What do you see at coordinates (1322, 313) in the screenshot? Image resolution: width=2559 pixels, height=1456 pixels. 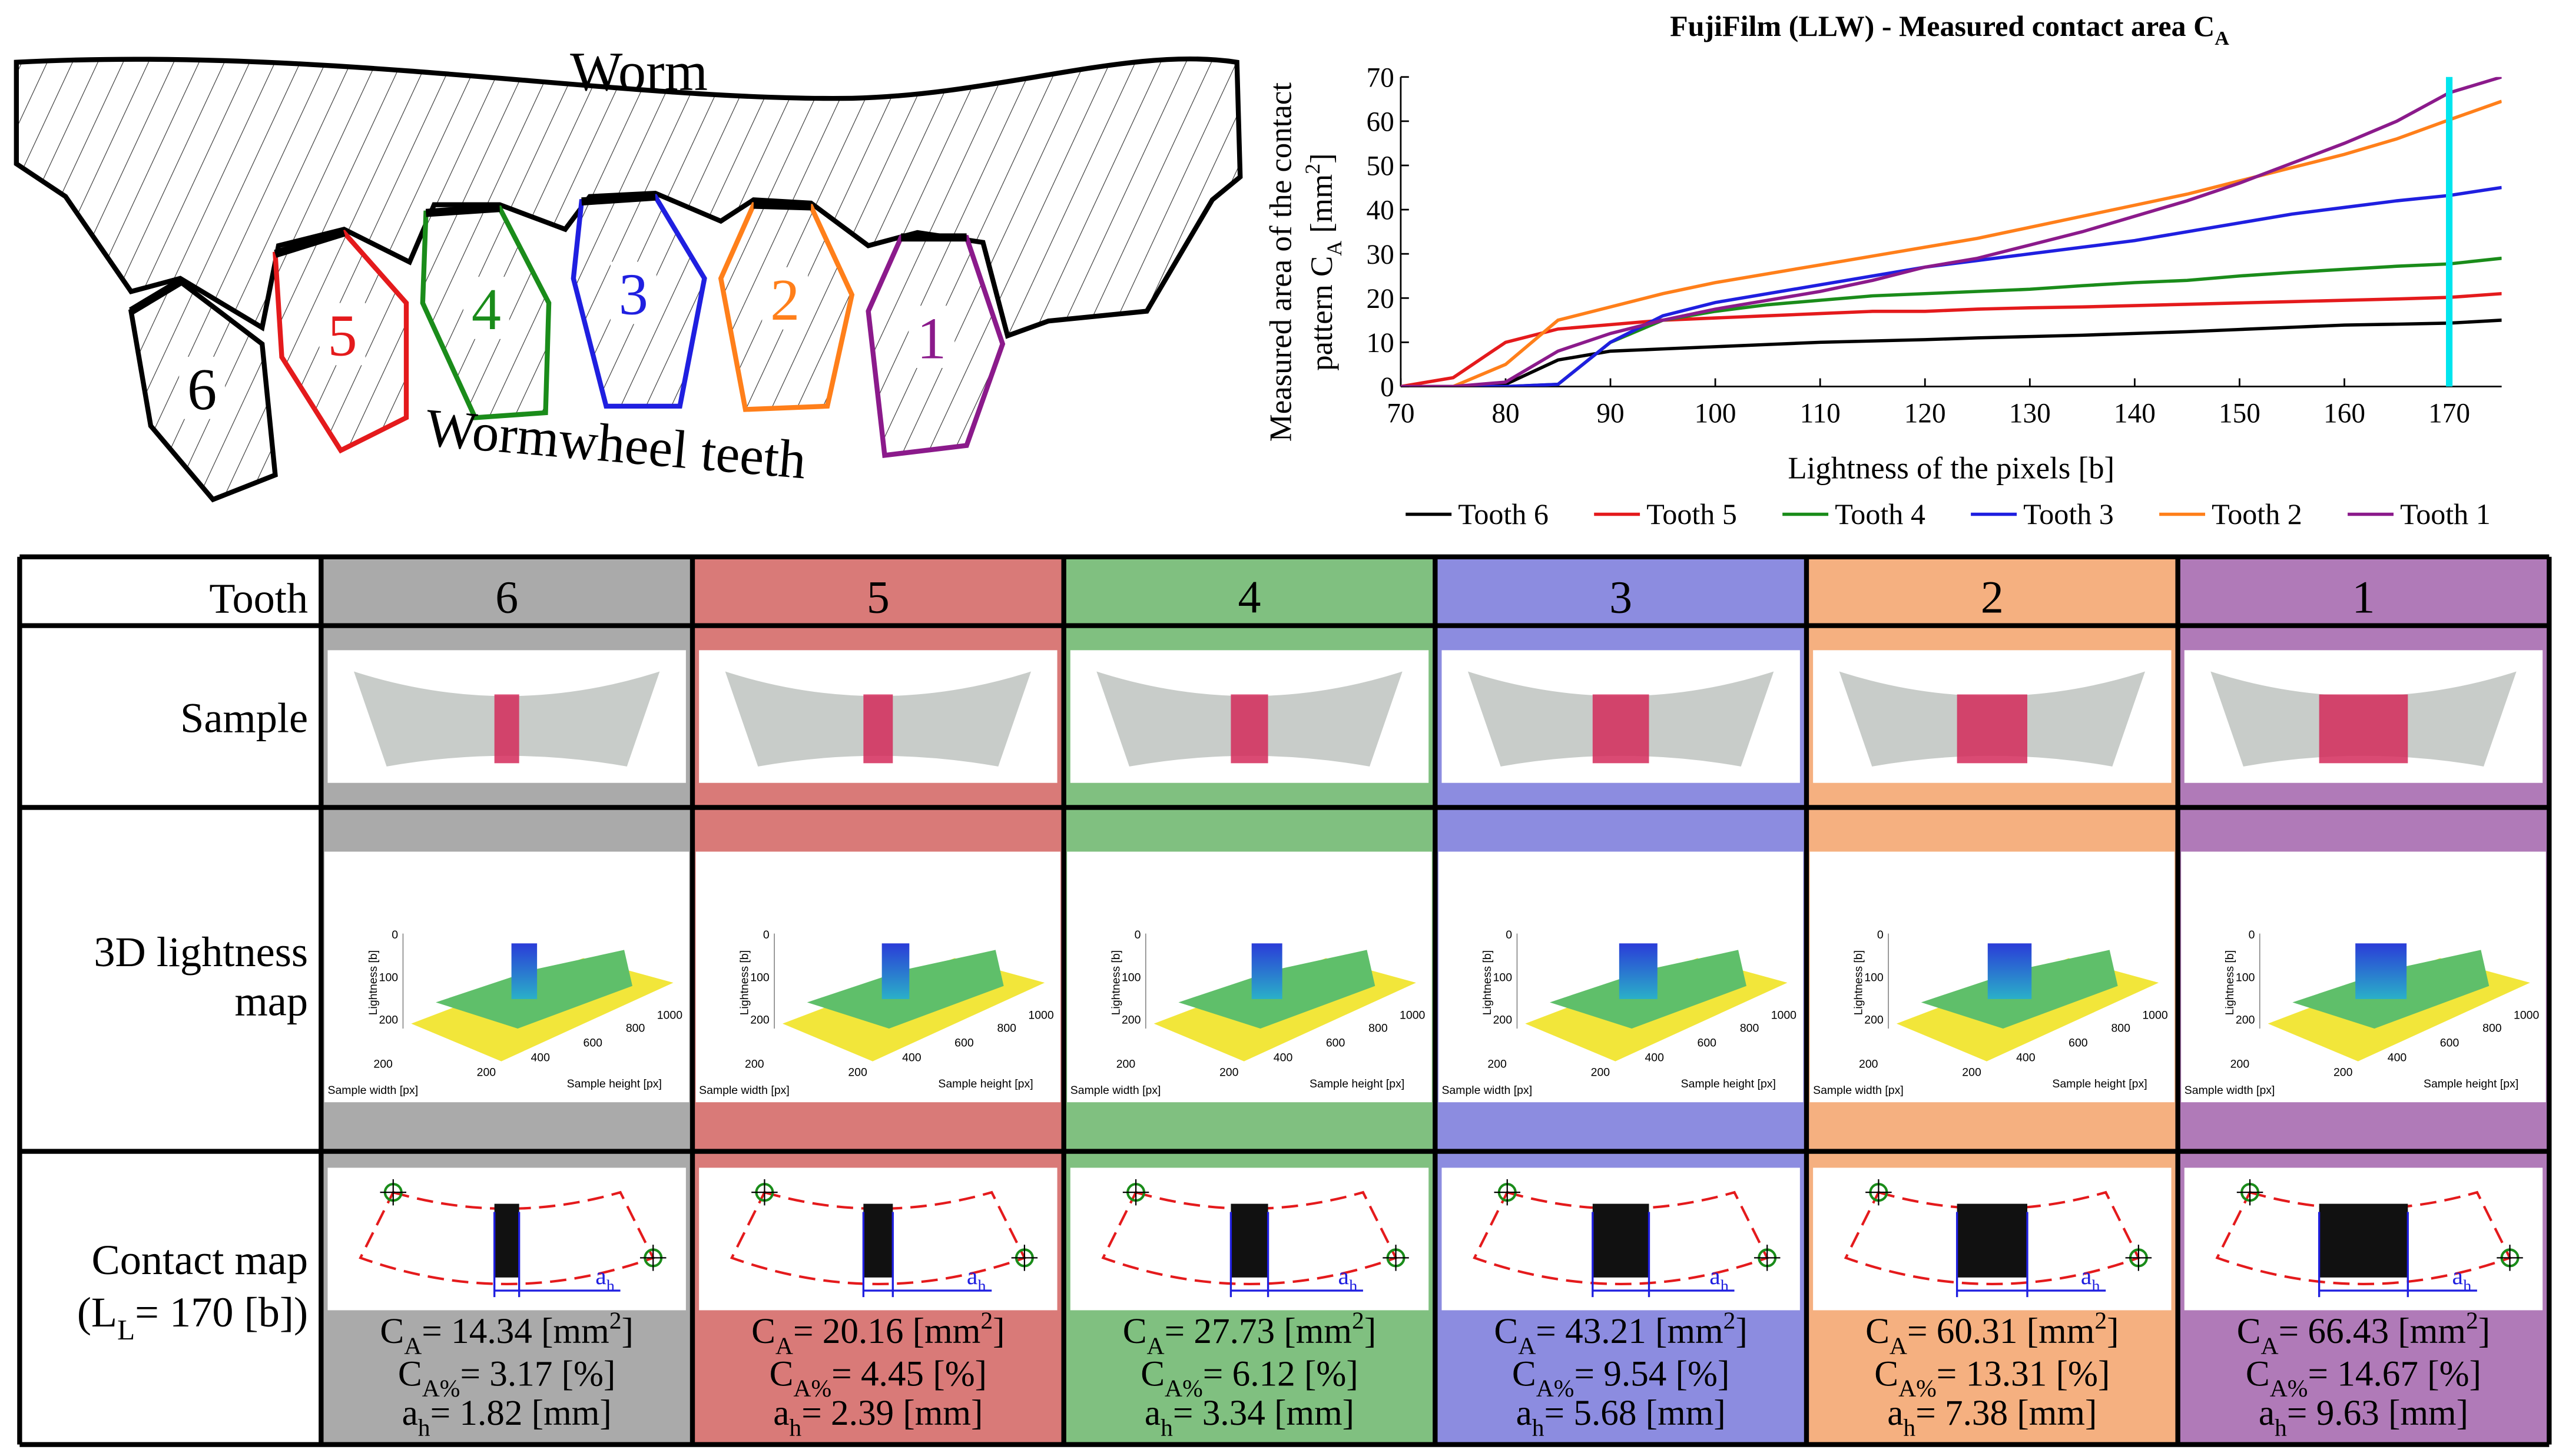 I see `y-axis-label-part: pattern C` at bounding box center [1322, 313].